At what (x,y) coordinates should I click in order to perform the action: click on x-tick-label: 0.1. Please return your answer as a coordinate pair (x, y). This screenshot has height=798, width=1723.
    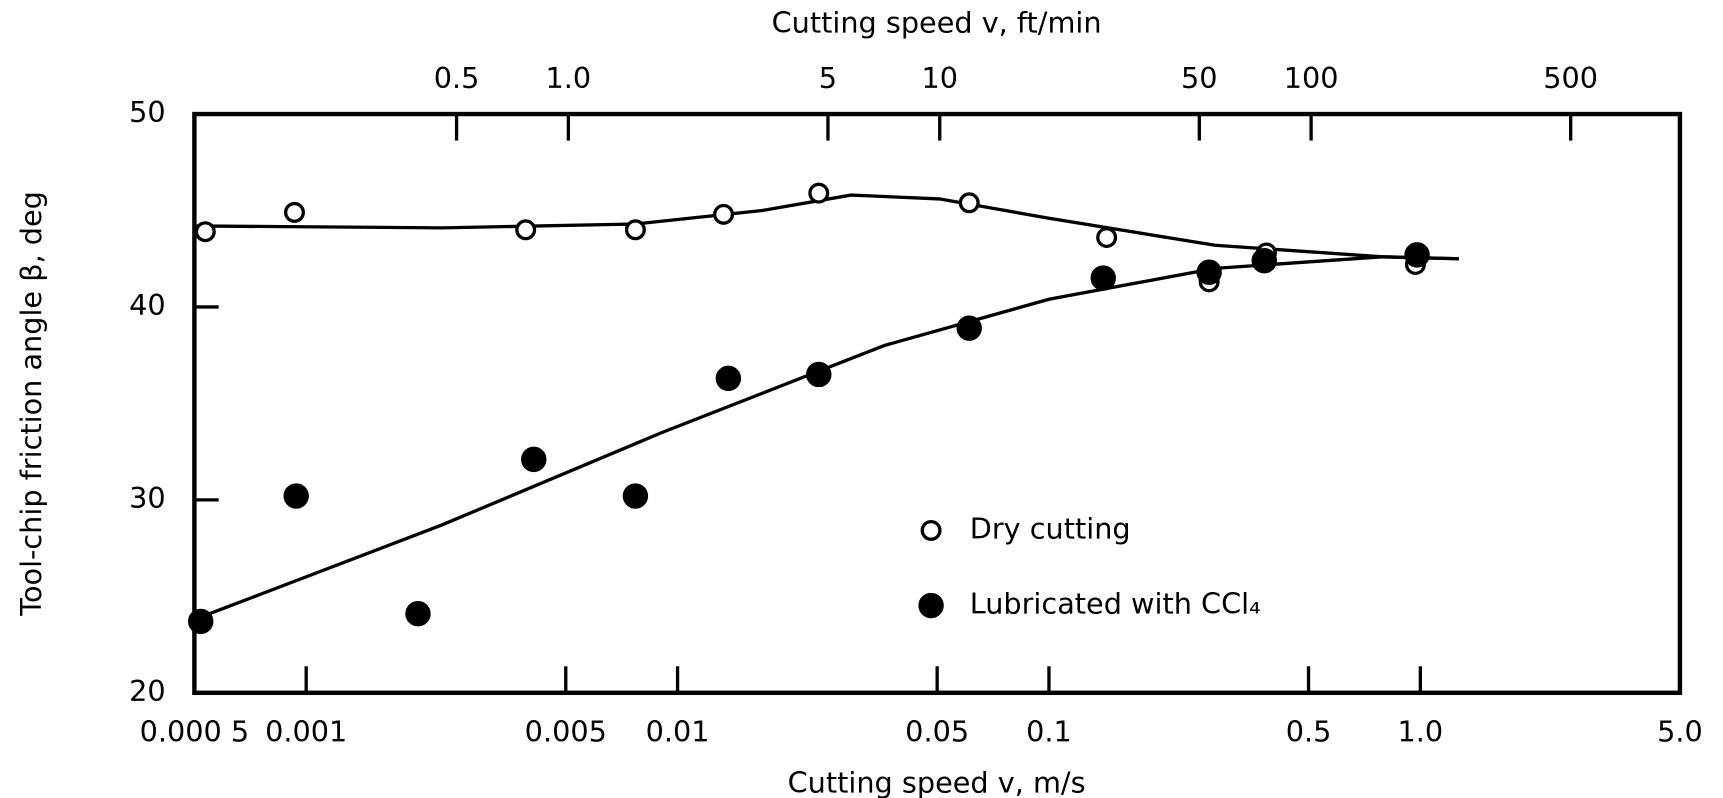
    Looking at the image, I should click on (1049, 732).